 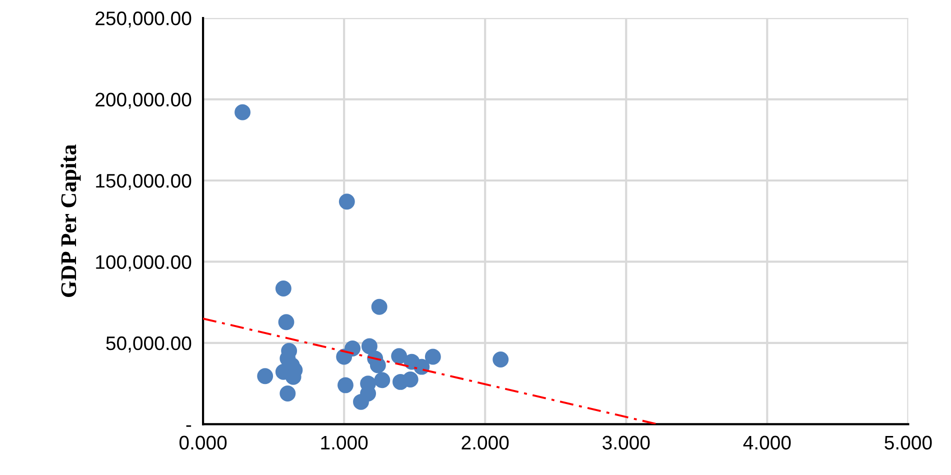 I want to click on y-tick-label: 150,000.00, so click(x=144, y=182).